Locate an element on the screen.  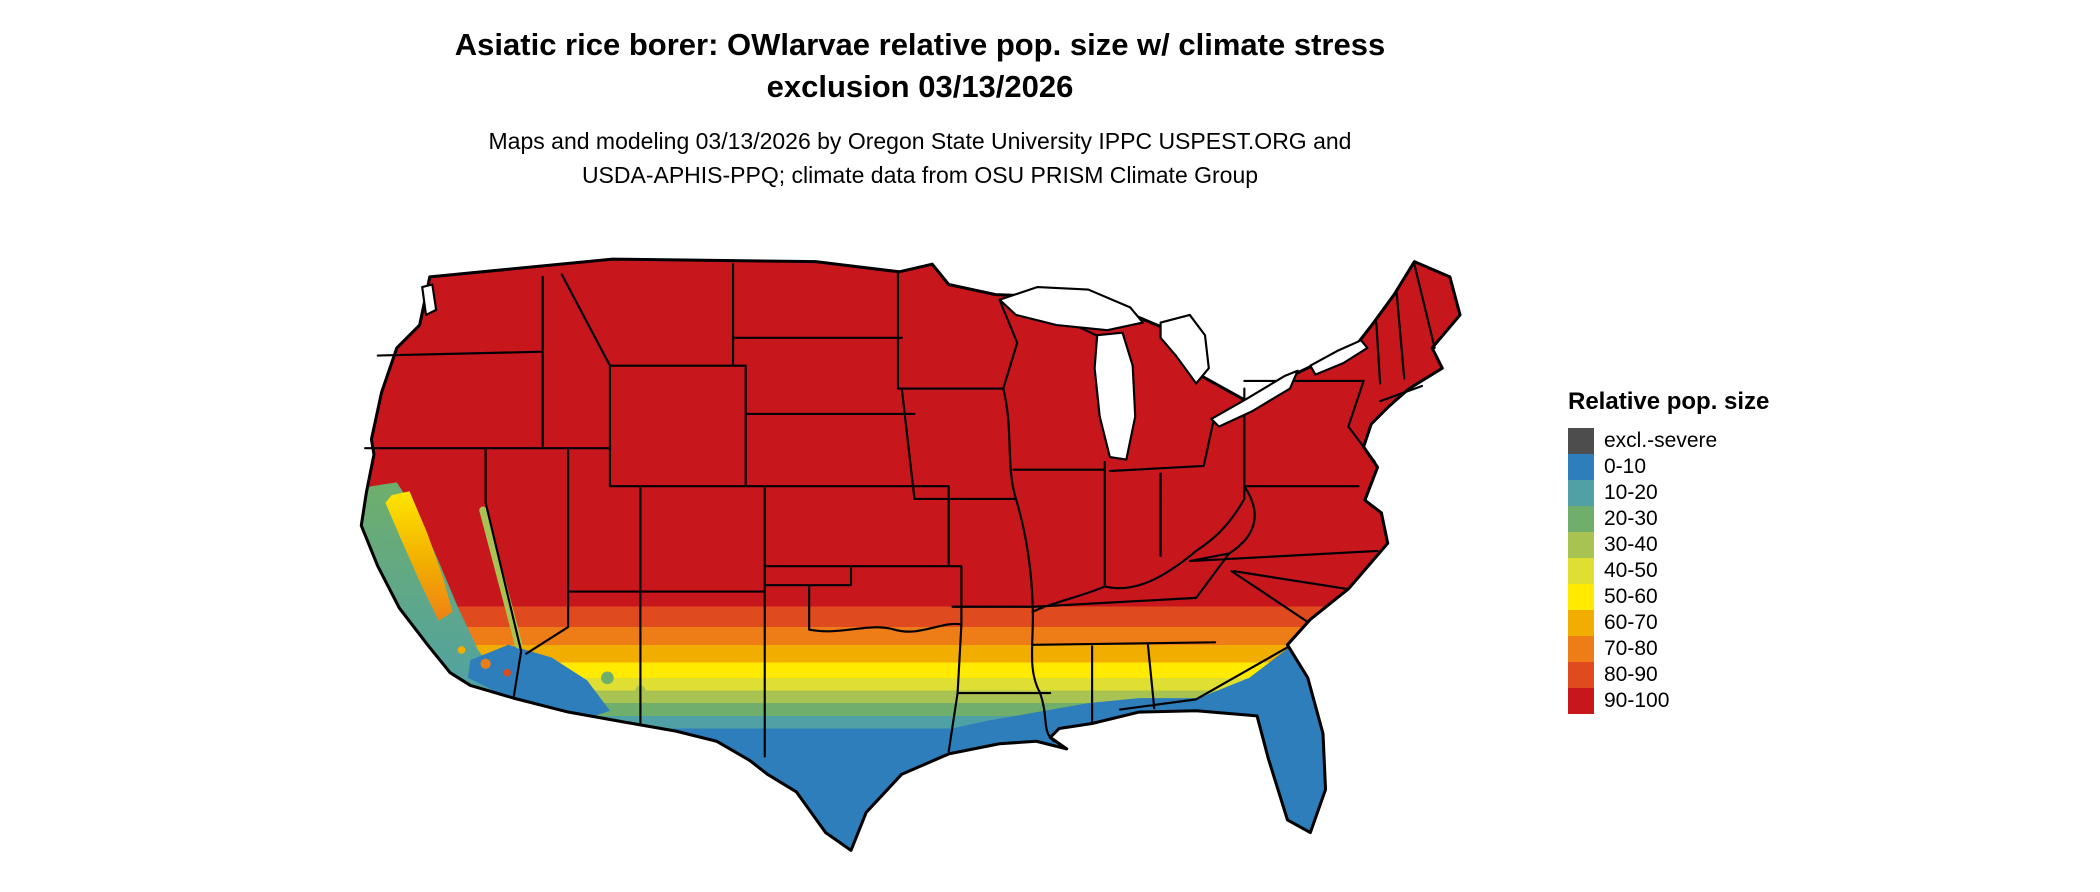
legend-label: 50-60 is located at coordinates (1631, 596).